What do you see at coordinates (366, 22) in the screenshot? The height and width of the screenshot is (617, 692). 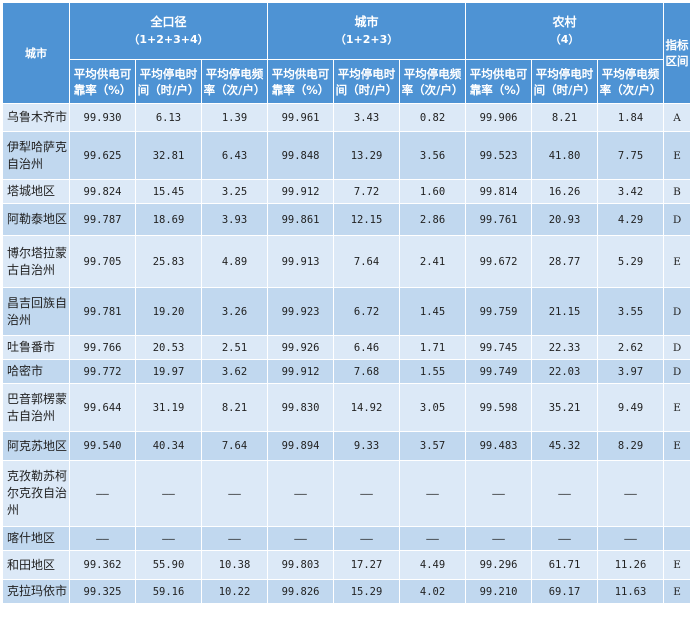 I see `group-title: 城市` at bounding box center [366, 22].